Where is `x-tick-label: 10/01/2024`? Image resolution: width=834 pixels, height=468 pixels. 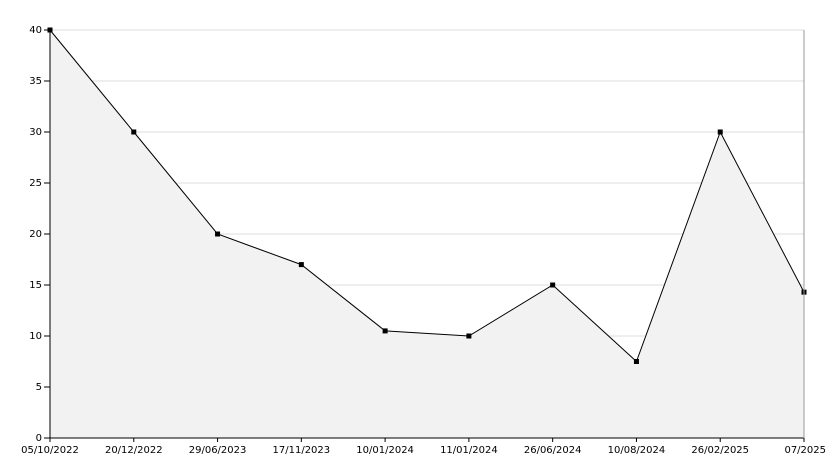
x-tick-label: 10/01/2024 is located at coordinates (385, 450).